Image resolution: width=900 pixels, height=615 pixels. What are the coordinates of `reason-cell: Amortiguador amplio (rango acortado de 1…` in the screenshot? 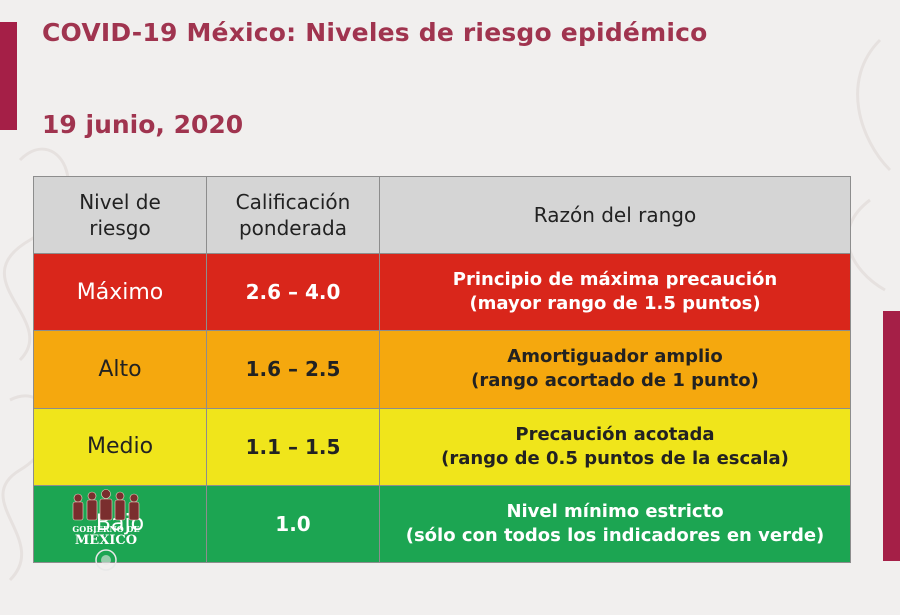 It's located at (615, 369).